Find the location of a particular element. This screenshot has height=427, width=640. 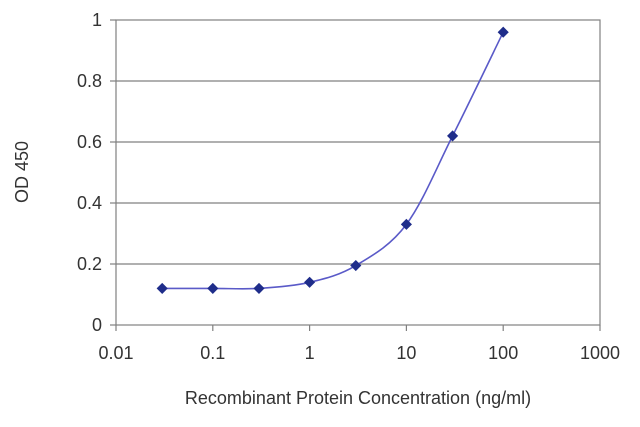

y-tick-label: 0.4 is located at coordinates (89, 203).